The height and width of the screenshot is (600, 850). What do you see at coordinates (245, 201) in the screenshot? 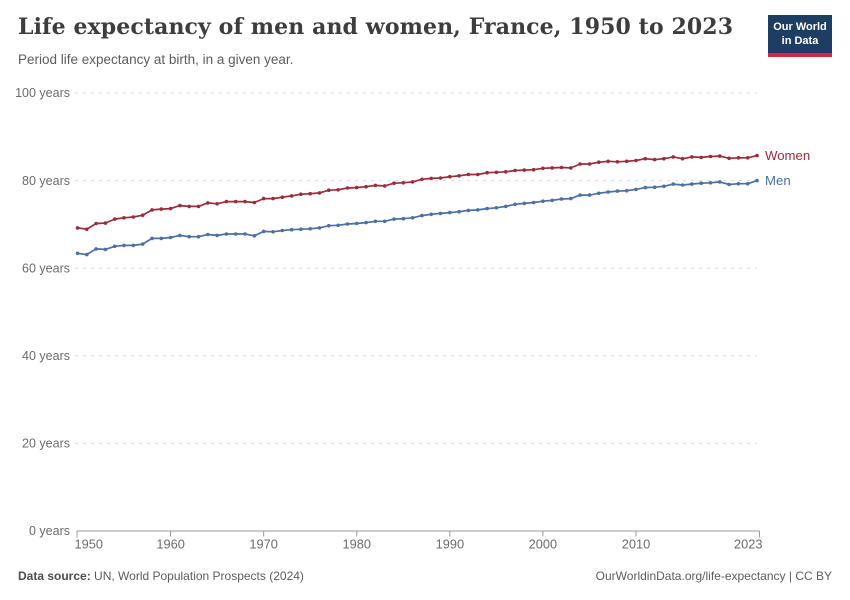
I see `data-point-women-1968` at bounding box center [245, 201].